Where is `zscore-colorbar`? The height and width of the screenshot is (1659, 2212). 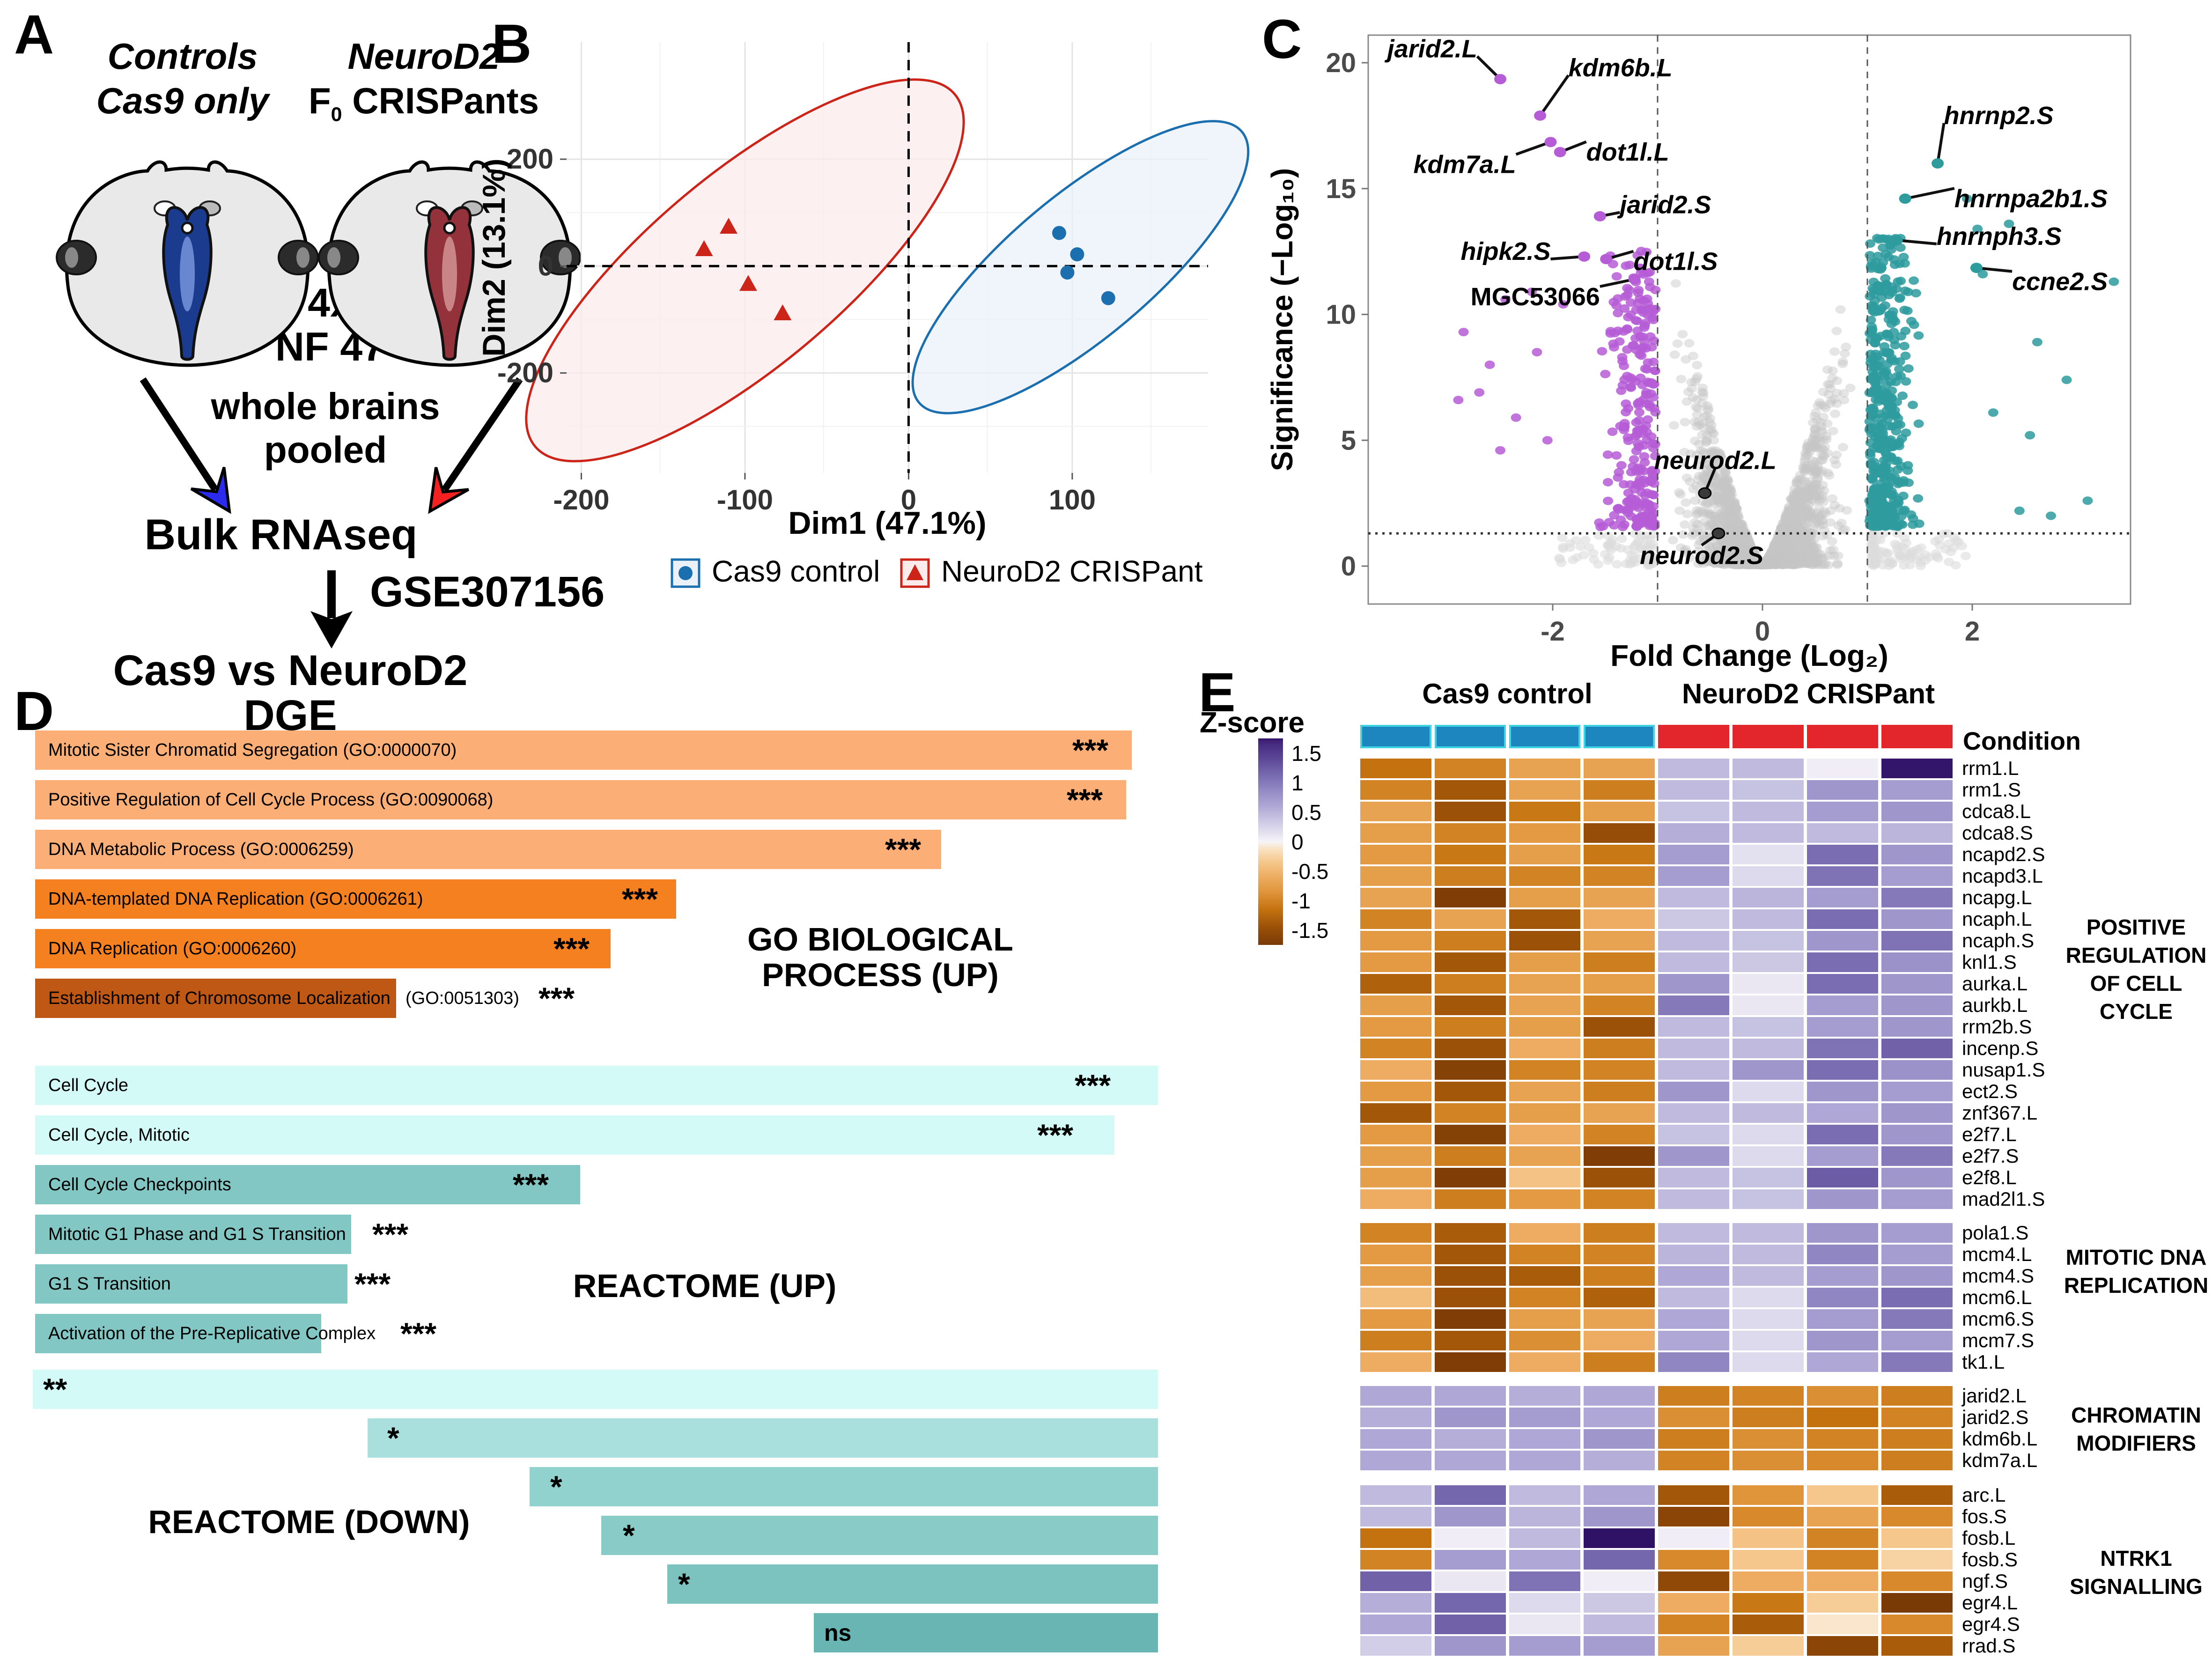
zscore-colorbar is located at coordinates (1270, 842).